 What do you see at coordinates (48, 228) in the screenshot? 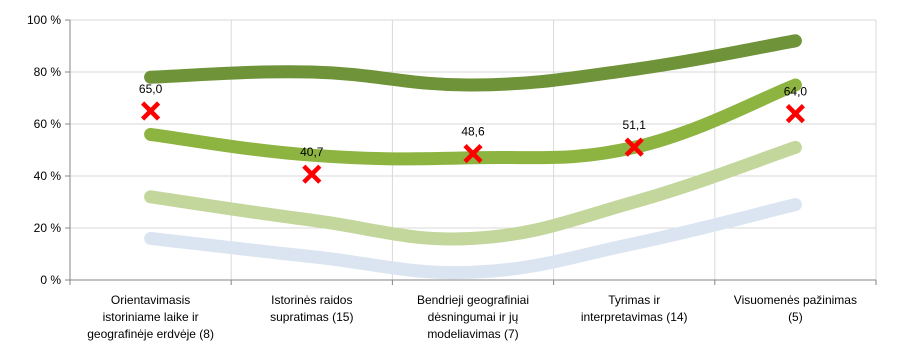
I see `y-tick-label: 20 %` at bounding box center [48, 228].